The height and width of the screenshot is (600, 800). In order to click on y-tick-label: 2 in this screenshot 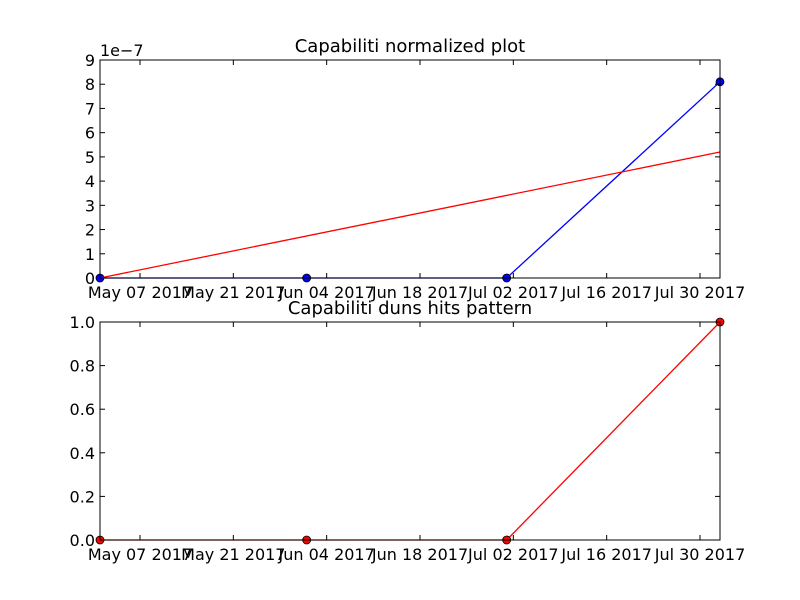, I will do `click(90, 230)`.